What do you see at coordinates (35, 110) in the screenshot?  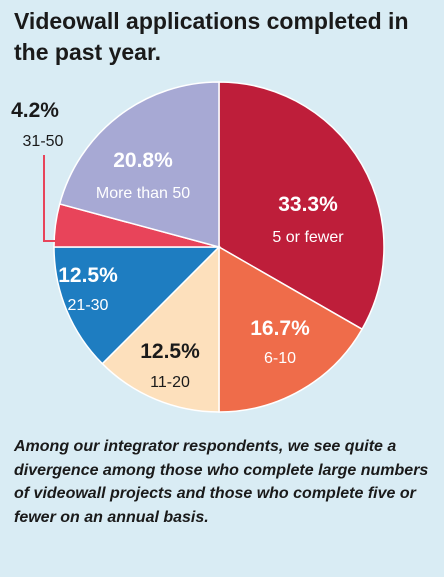 I see `slice-percent-label: 4.2%` at bounding box center [35, 110].